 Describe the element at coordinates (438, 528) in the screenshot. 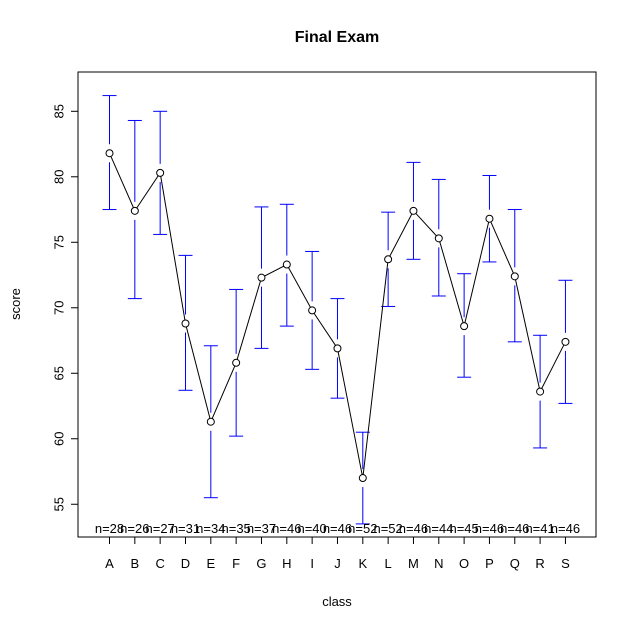

I see `n-label: n=44` at that location.